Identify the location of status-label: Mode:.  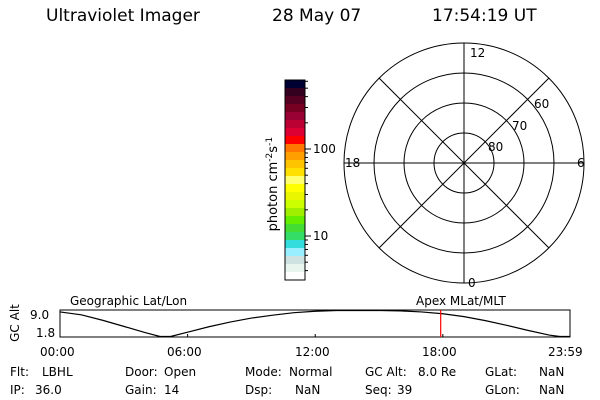
(263, 372).